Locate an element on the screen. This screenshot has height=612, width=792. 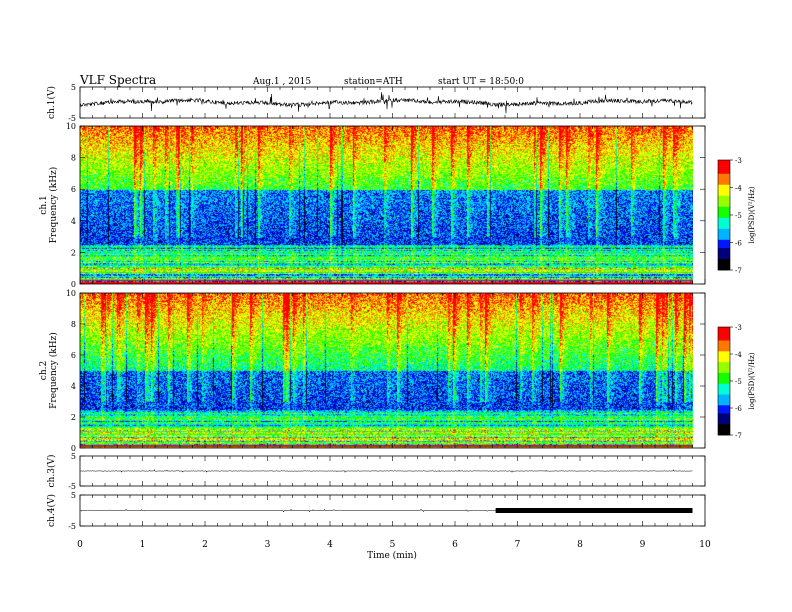
colorbar-tick-label: -4 is located at coordinates (738, 355).